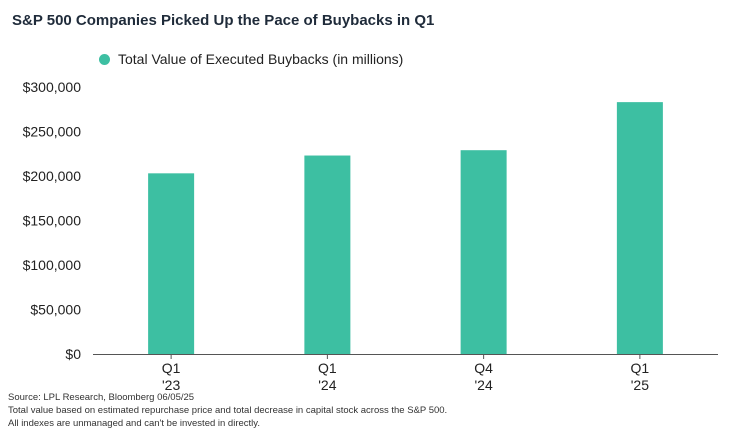  I want to click on x-tick-label: '23, so click(171, 385).